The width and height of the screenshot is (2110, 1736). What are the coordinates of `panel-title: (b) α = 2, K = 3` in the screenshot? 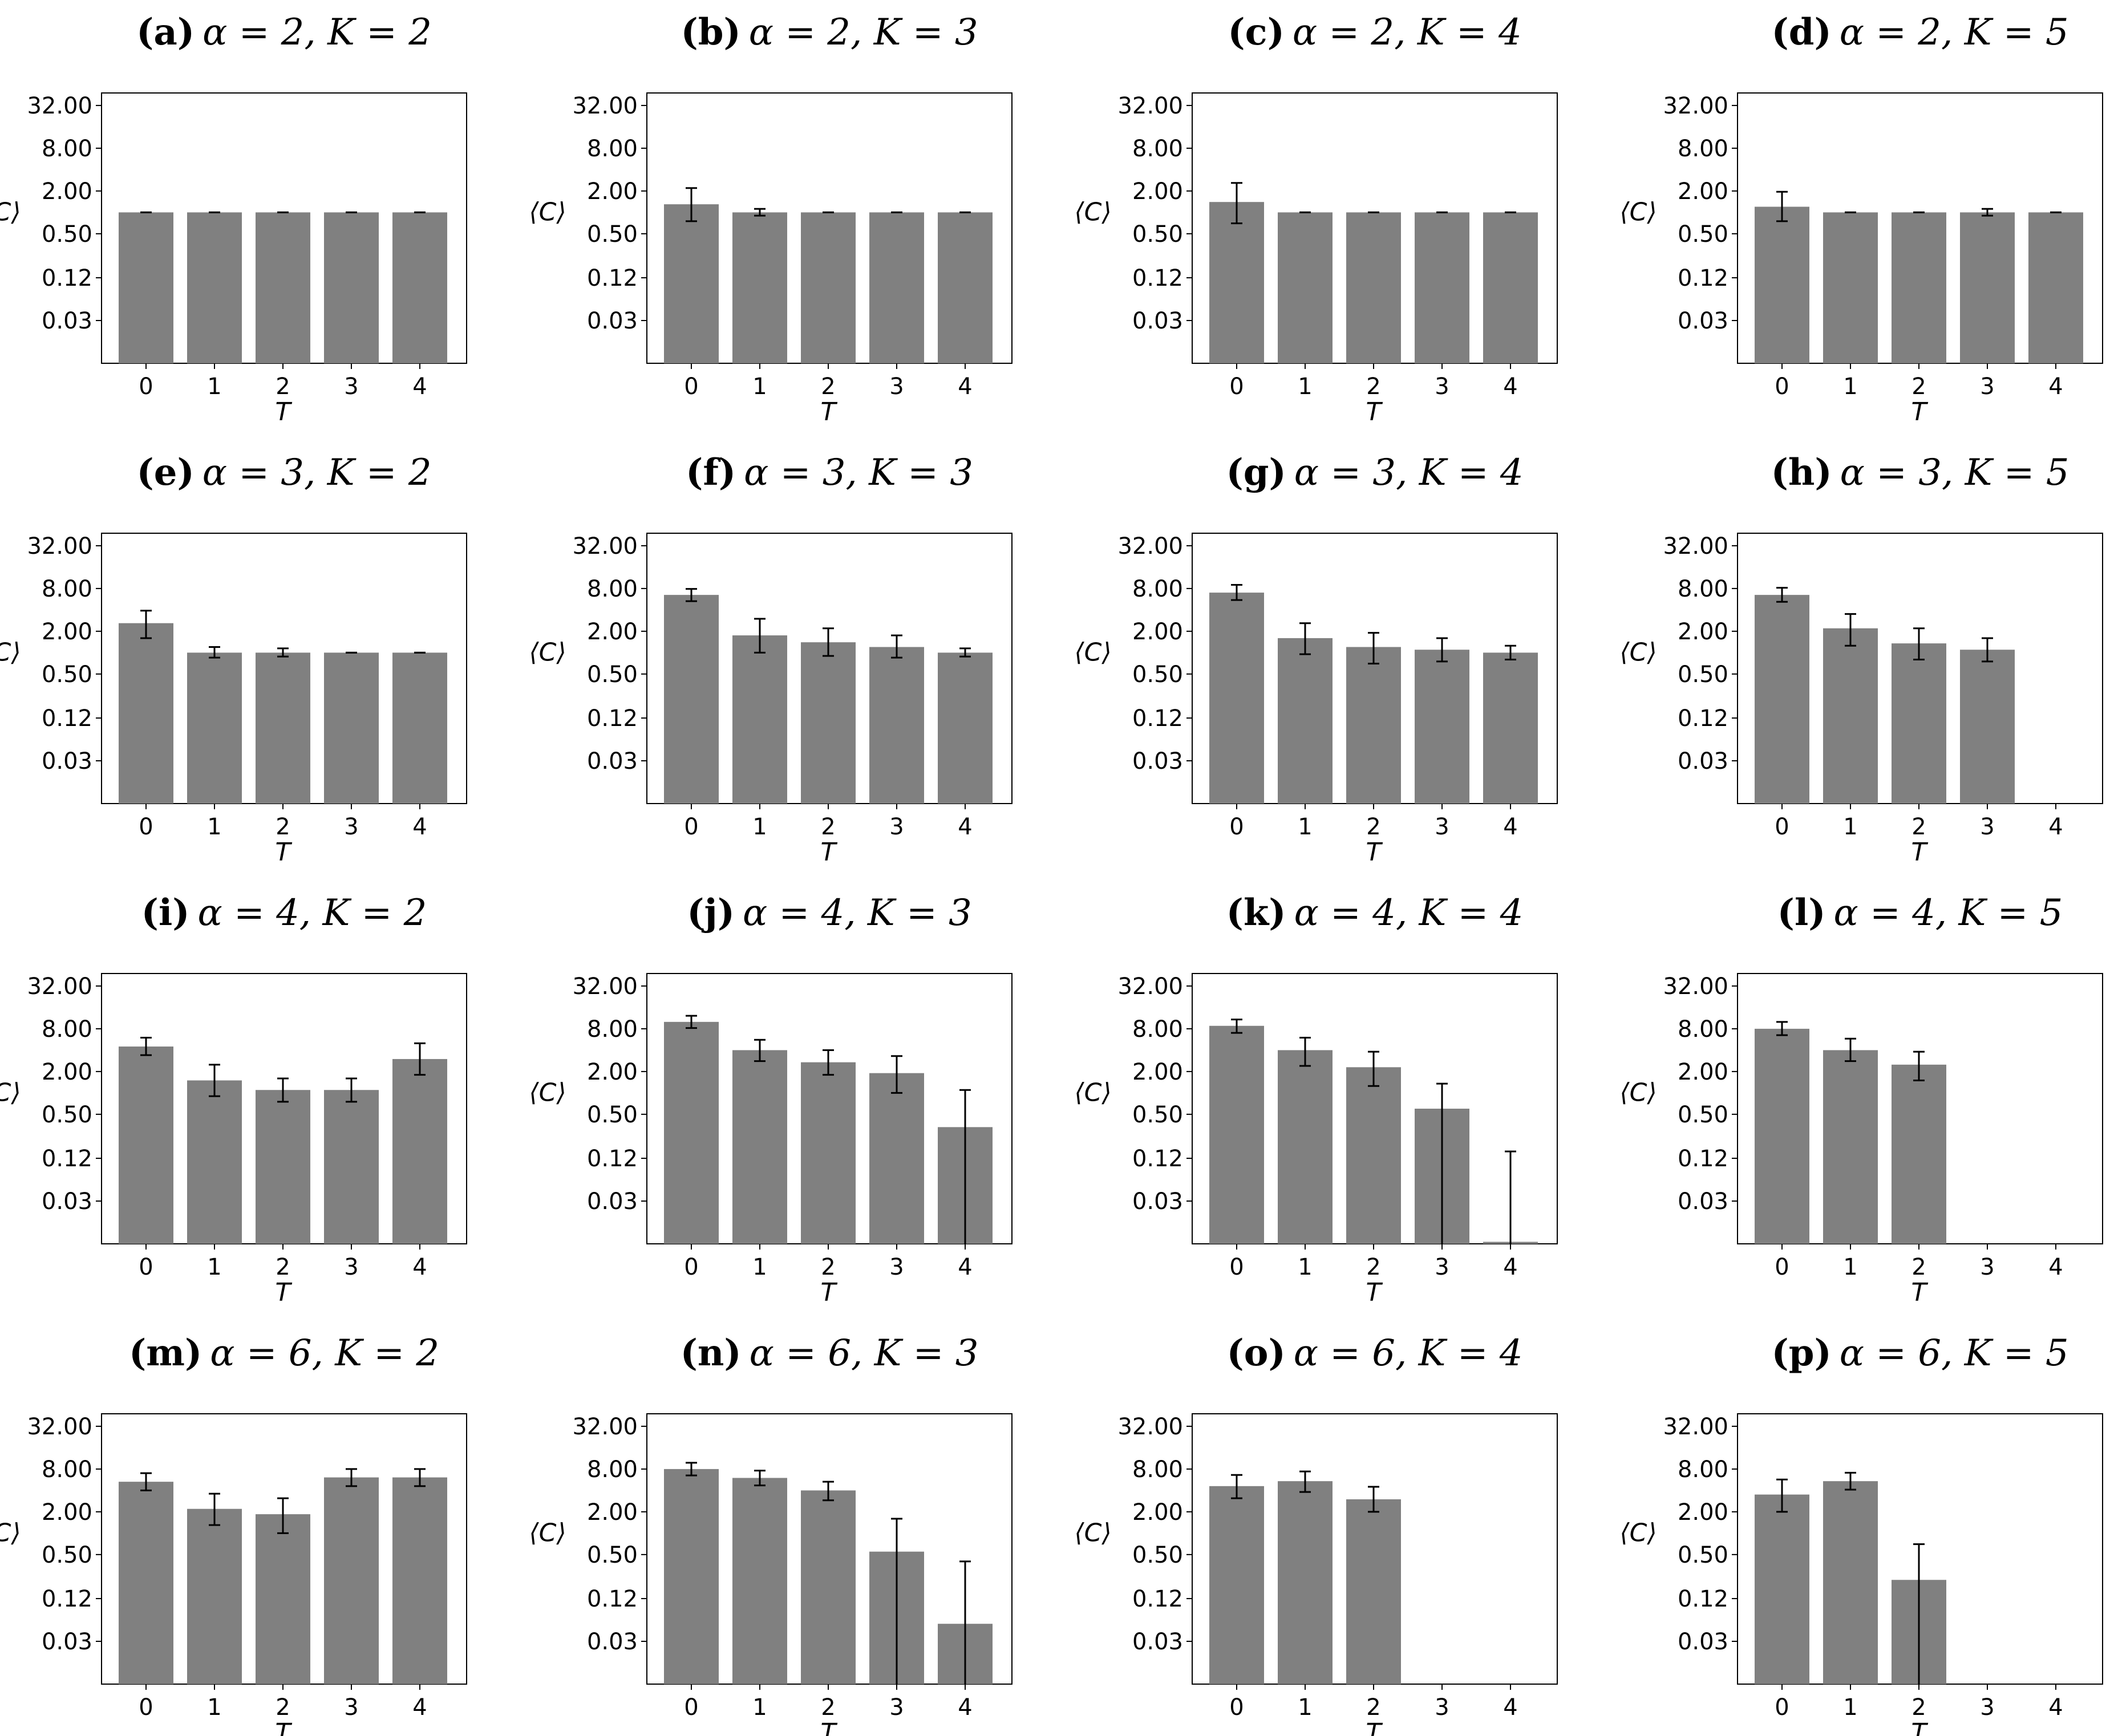 It's located at (829, 32).